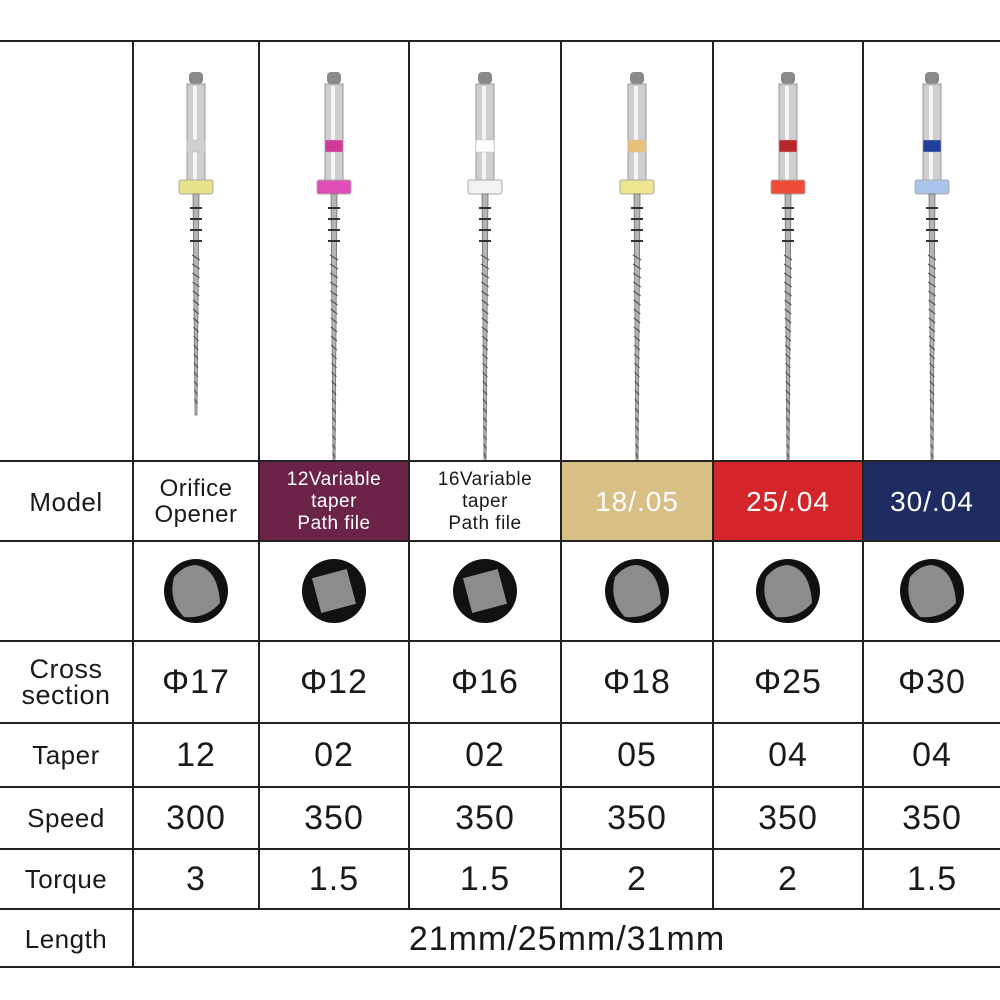 The width and height of the screenshot is (1000, 1000). Describe the element at coordinates (196, 681) in the screenshot. I see `diameter-value: Φ17` at that location.